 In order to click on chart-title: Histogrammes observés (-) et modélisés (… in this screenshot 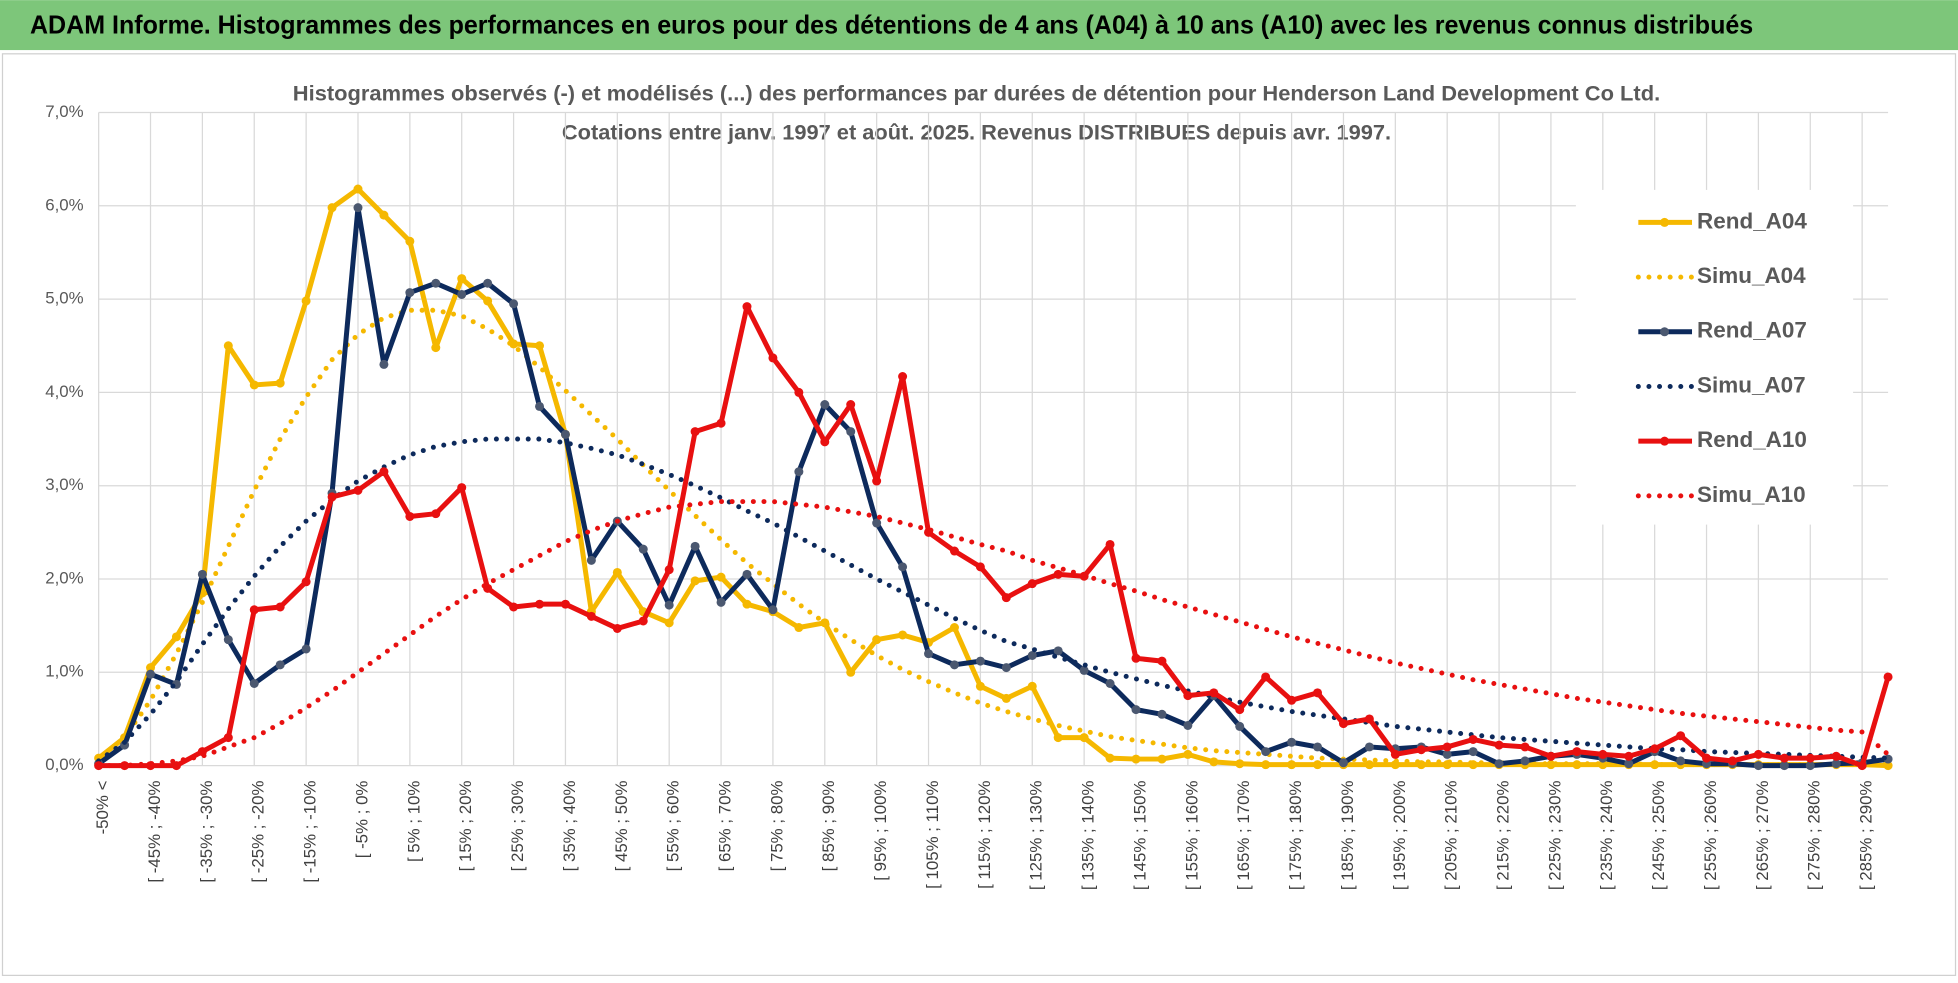, I will do `click(976, 94)`.